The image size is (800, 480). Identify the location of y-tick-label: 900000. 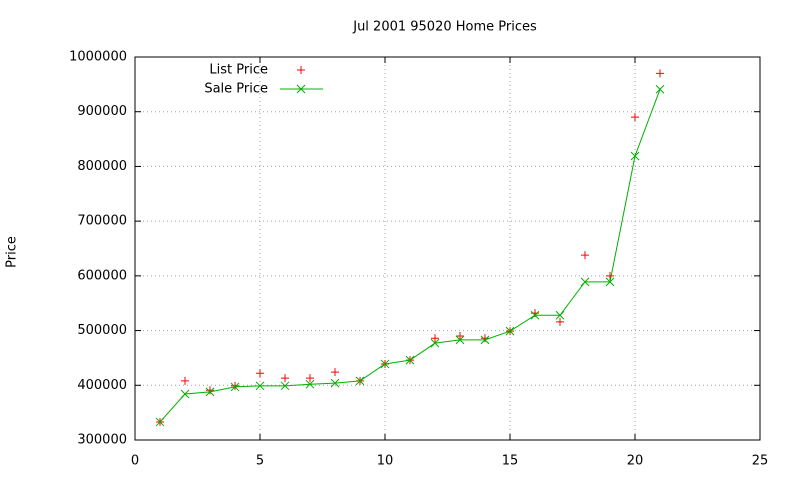
(102, 111).